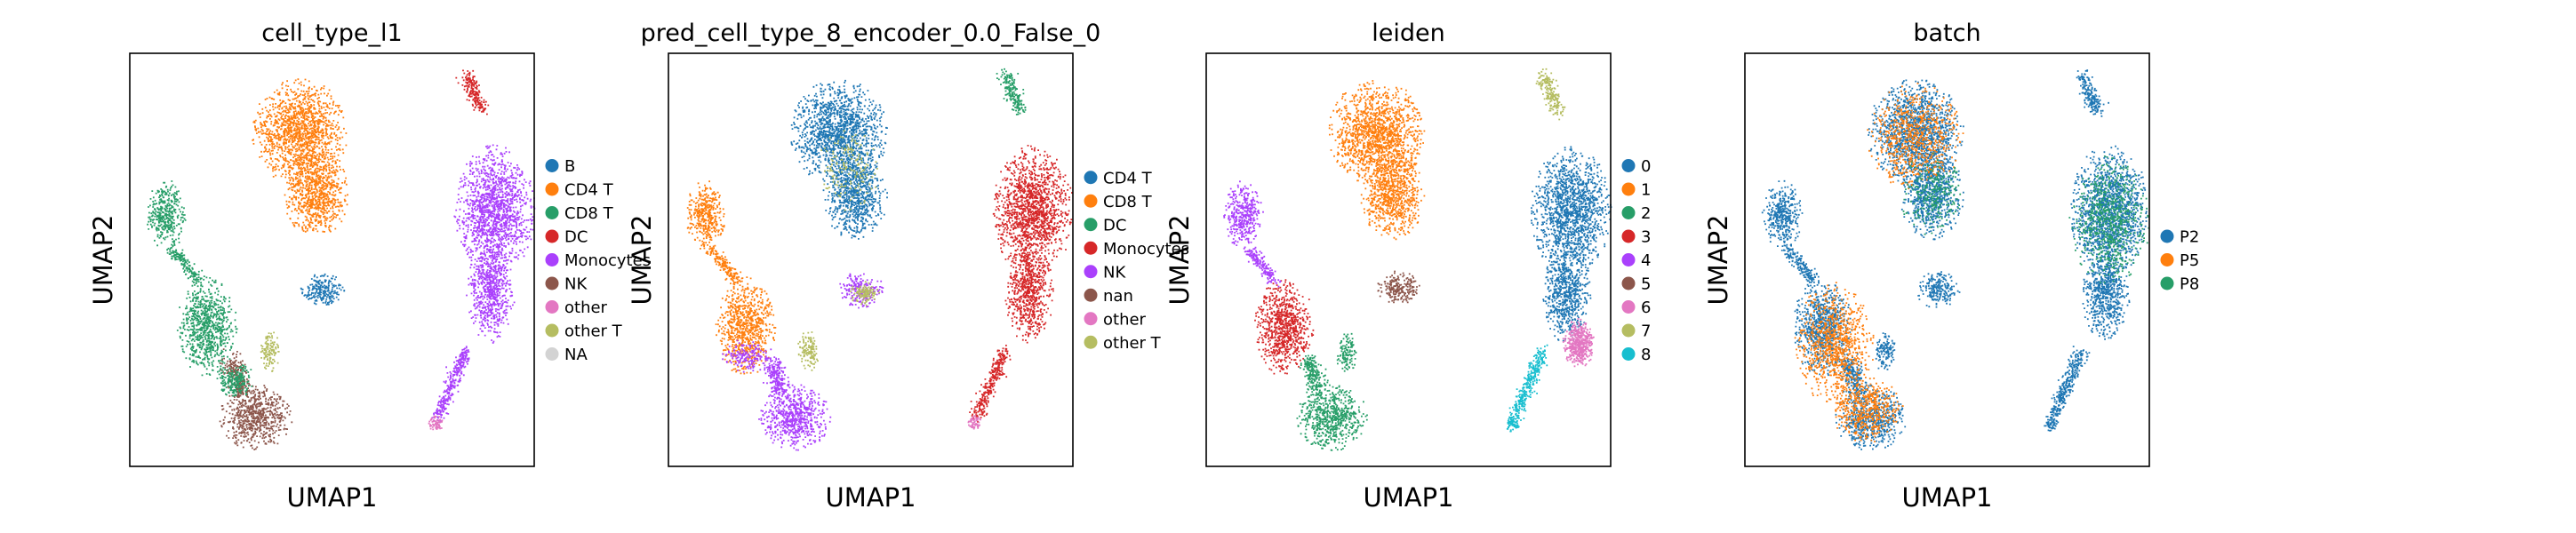 The image size is (2576, 533). What do you see at coordinates (1646, 190) in the screenshot?
I see `legend-label: 1` at bounding box center [1646, 190].